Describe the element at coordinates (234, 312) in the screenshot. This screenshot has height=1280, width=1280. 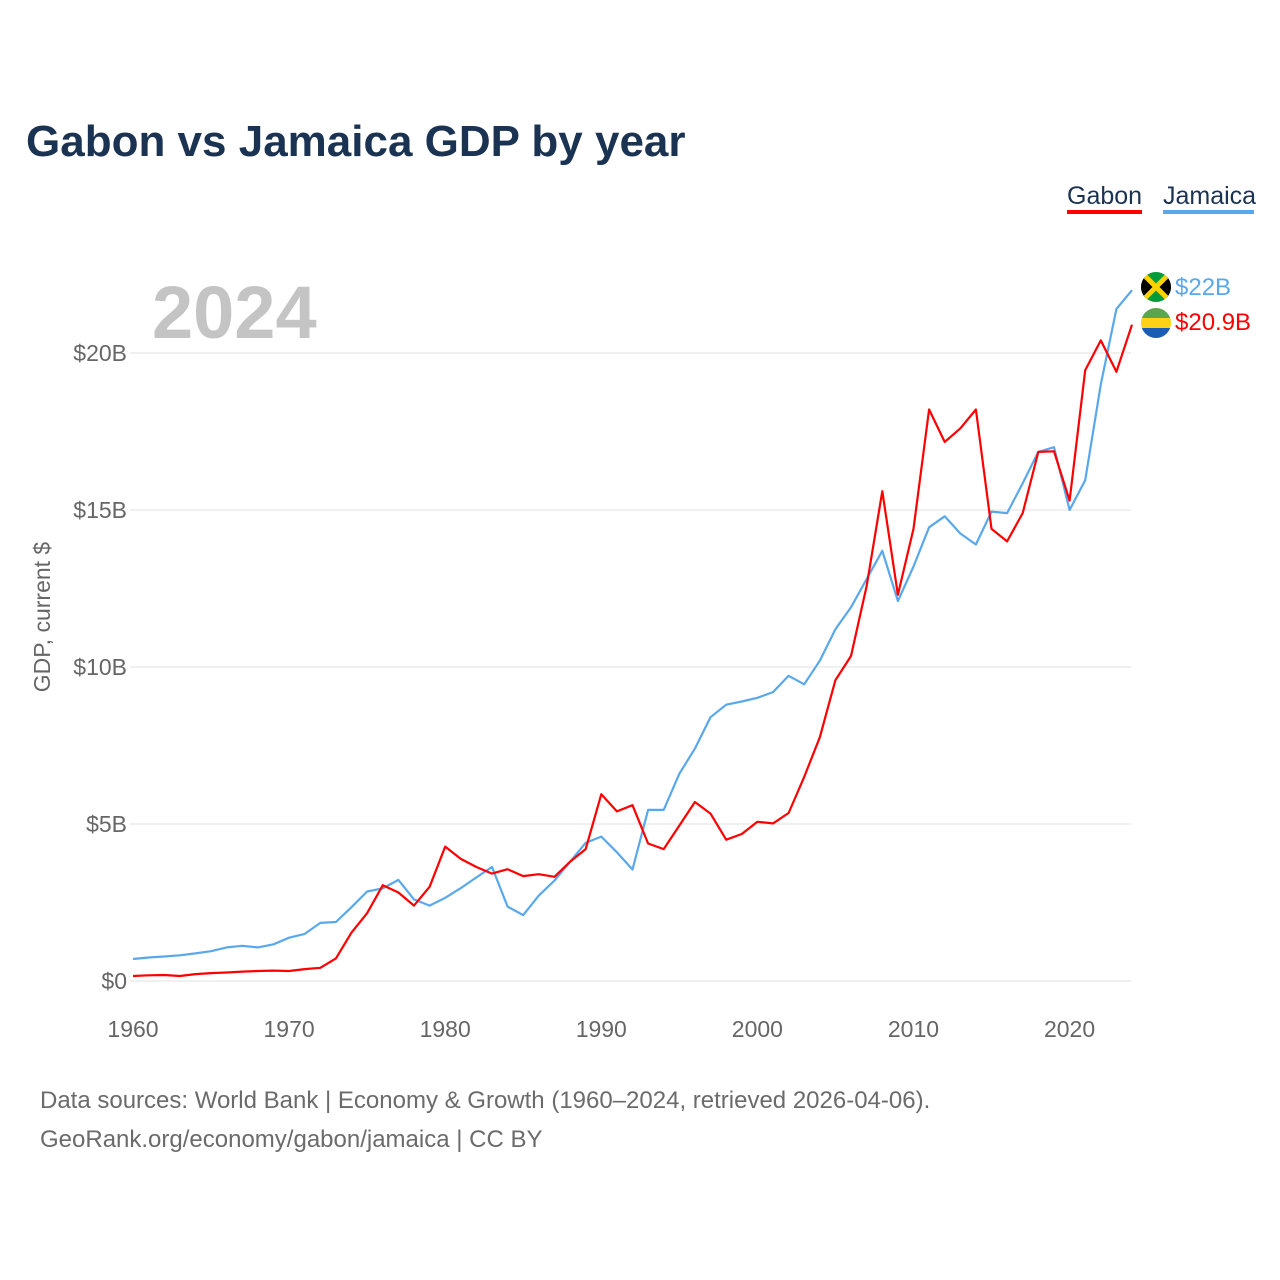
I see `year-label: 2024` at that location.